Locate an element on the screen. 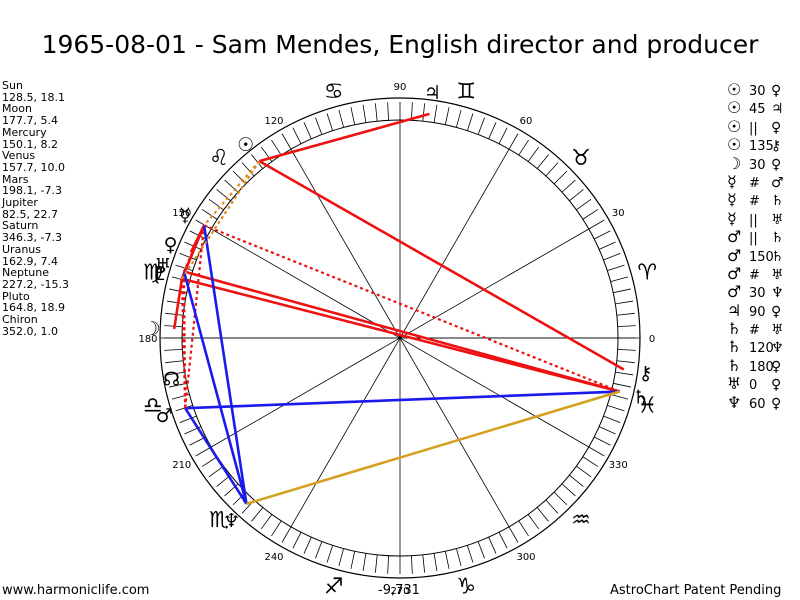 This screenshot has height=600, width=800. aspect-planet-2: ⚷ is located at coordinates (776, 146).